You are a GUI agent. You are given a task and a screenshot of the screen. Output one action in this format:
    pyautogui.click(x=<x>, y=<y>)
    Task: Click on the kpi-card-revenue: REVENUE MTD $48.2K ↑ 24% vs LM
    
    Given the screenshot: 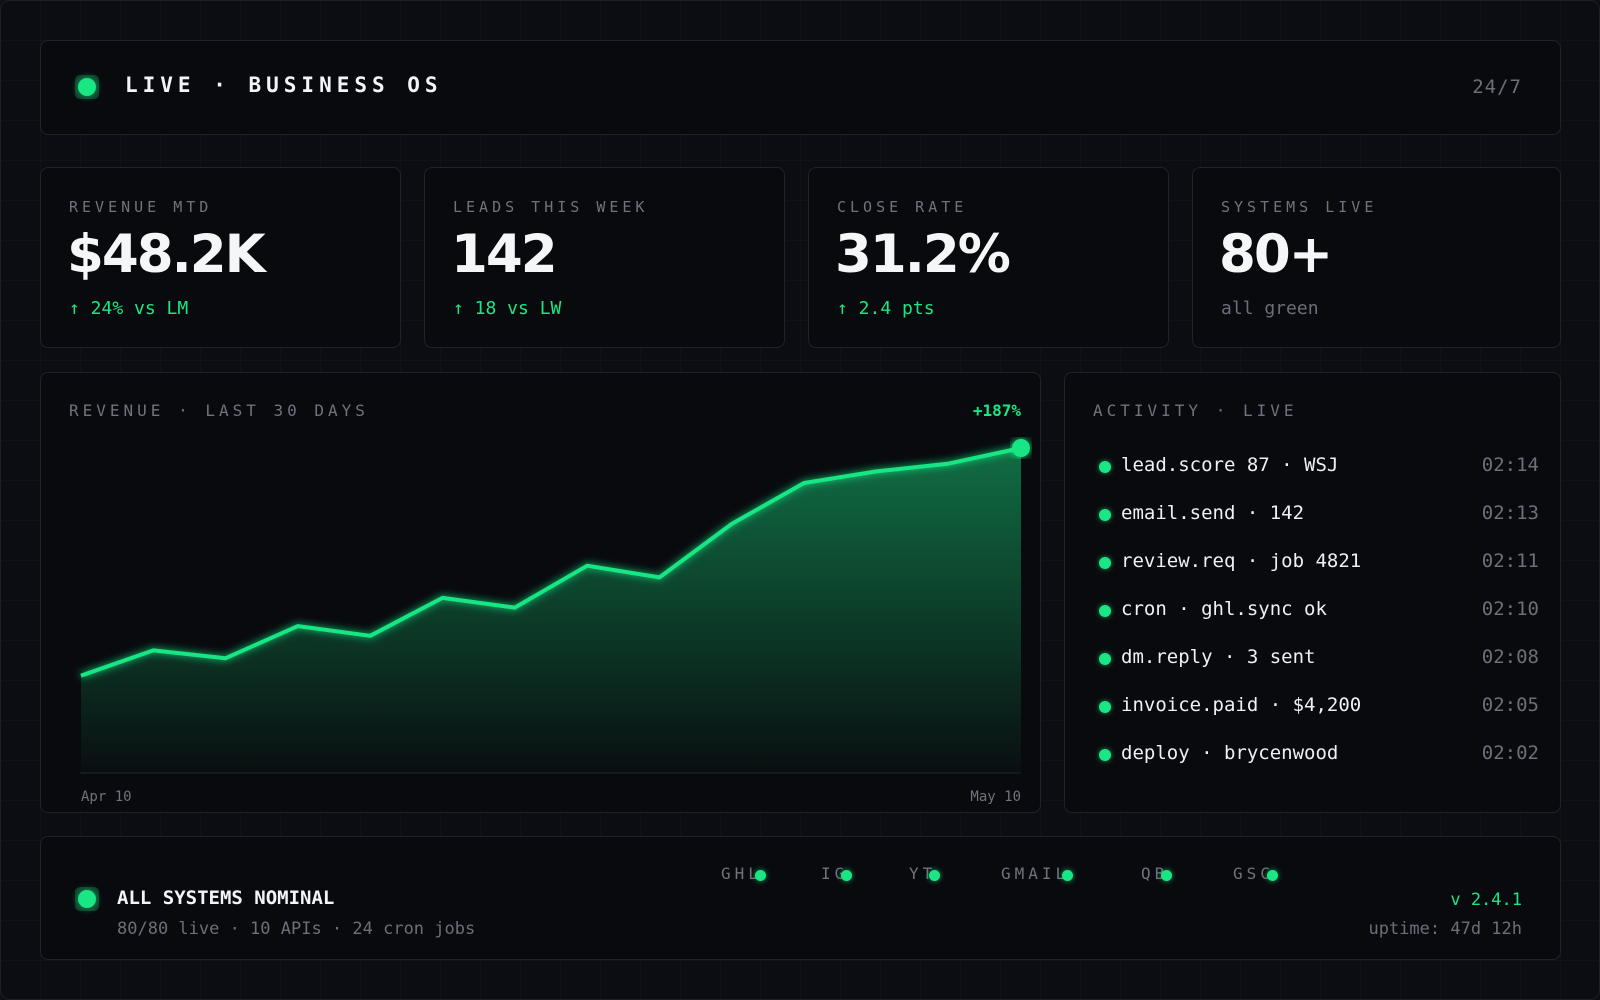 What is the action you would take?
    pyautogui.click(x=220, y=257)
    